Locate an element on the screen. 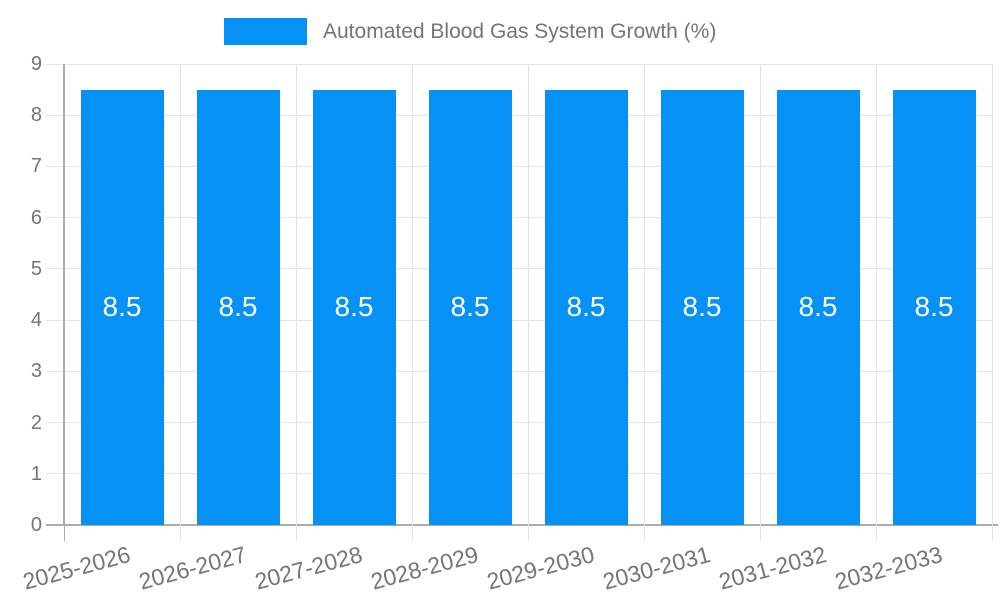  y-tick-label: 7 is located at coordinates (36, 166).